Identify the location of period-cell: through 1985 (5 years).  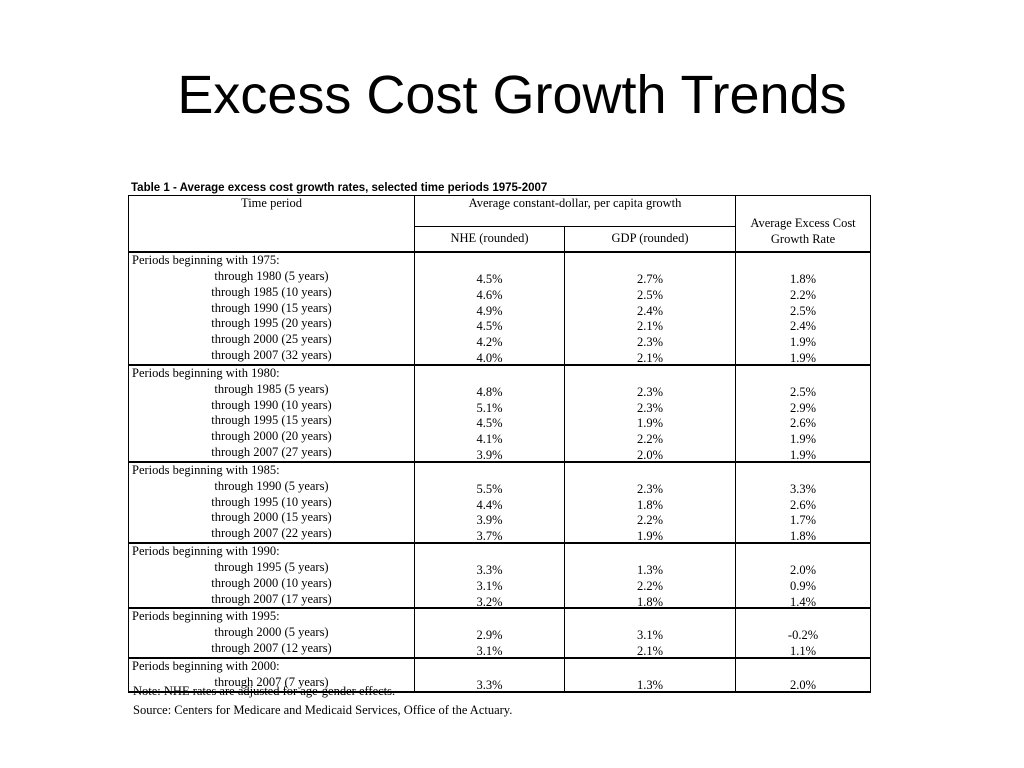
(271, 389).